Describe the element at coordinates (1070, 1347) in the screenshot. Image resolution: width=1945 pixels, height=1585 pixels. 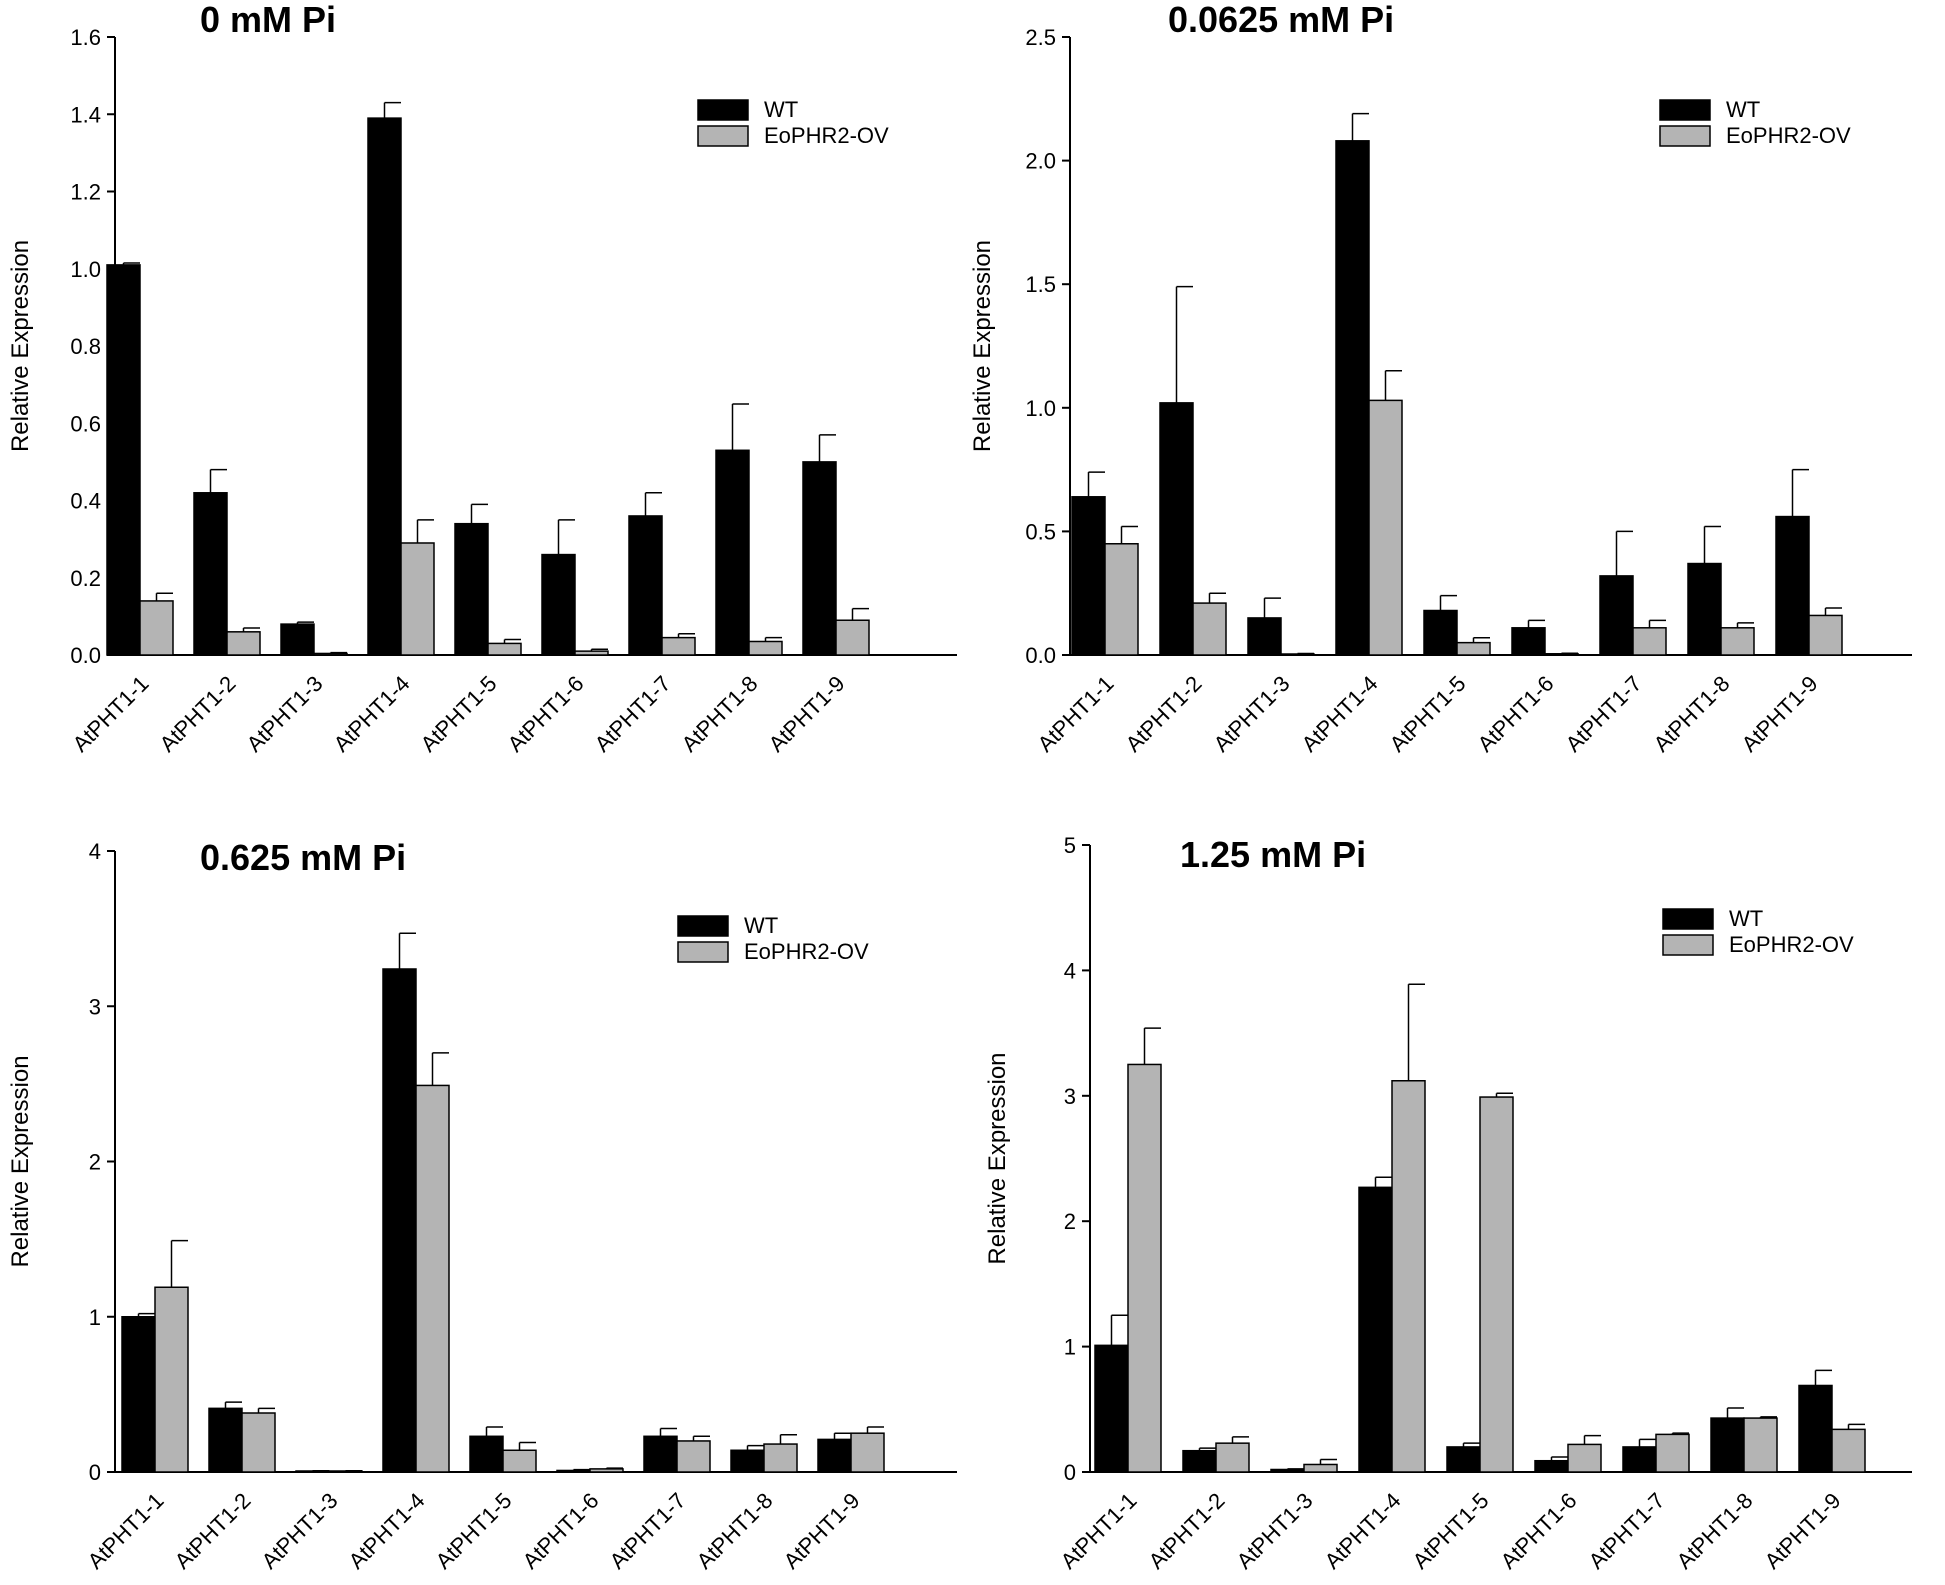
I see `y-tick-label: 1` at that location.